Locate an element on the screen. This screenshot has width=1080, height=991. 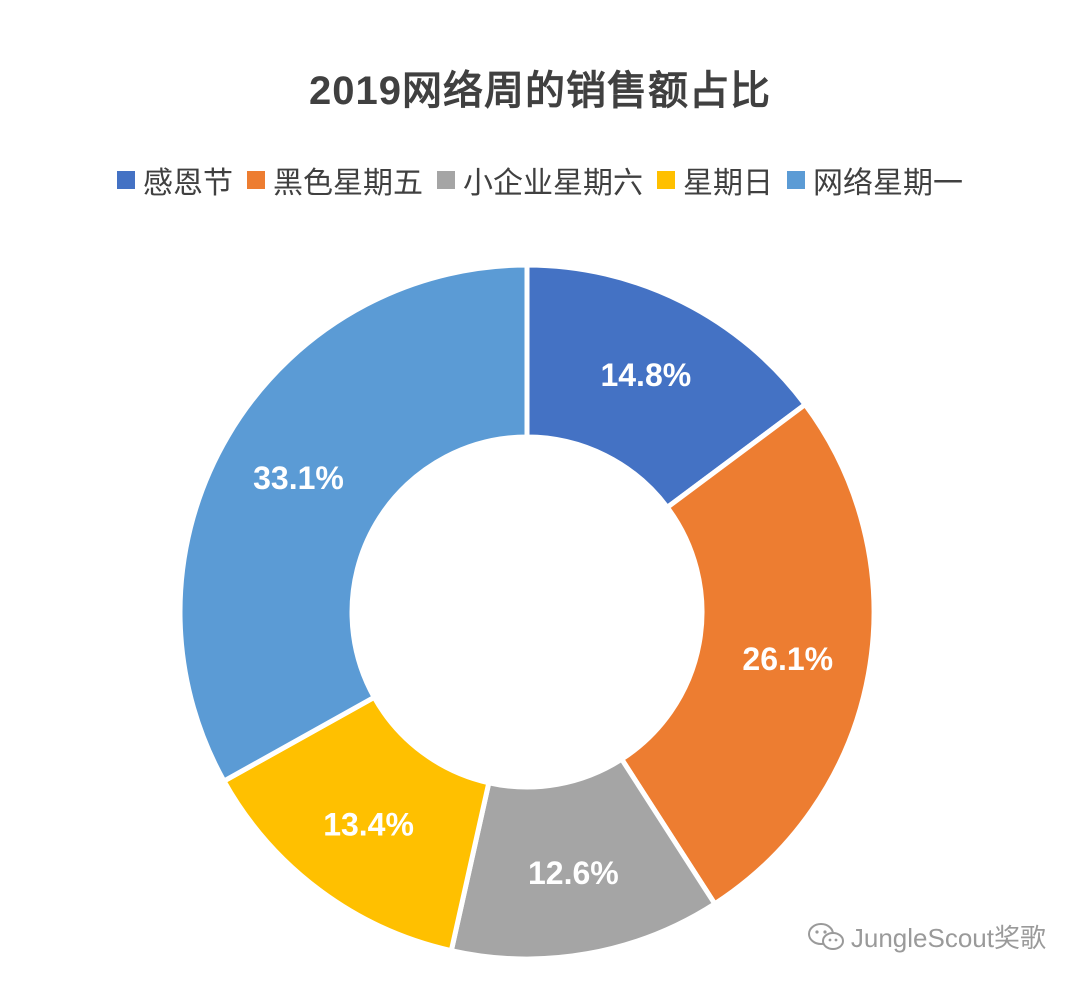
legend-item-thanksgiving: 感恩节 is located at coordinates (175, 180).